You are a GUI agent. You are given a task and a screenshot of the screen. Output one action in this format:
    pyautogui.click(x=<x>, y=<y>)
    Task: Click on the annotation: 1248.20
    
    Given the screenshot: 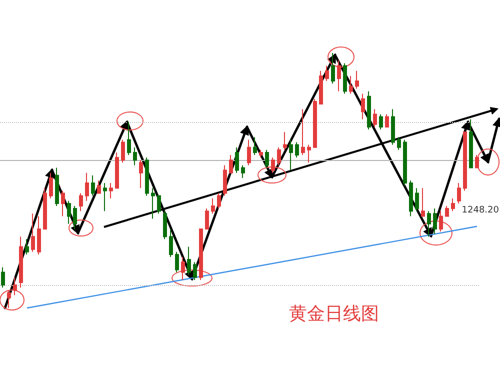 What is the action you would take?
    pyautogui.click(x=481, y=211)
    